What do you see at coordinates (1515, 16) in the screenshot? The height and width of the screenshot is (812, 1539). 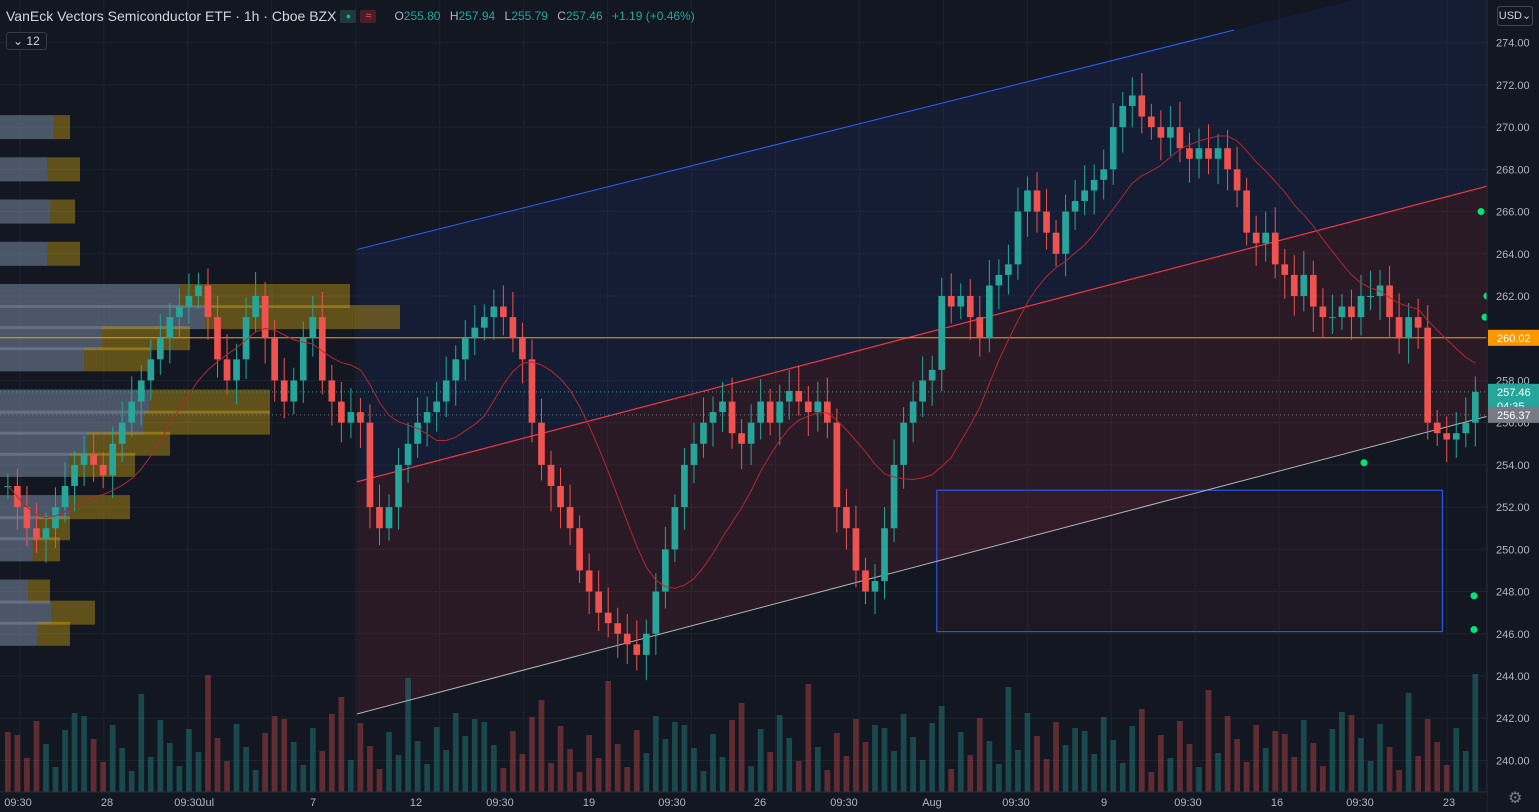 I see `currency-selector: USD⌄` at bounding box center [1515, 16].